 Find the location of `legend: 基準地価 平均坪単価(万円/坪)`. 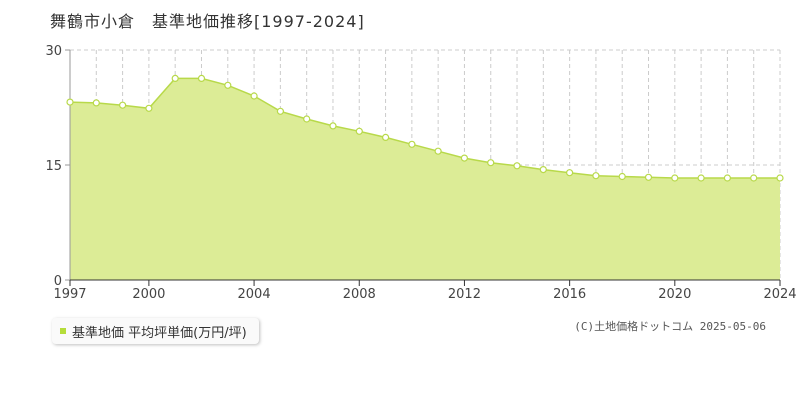

legend: 基準地価 平均坪単価(万円/坪) is located at coordinates (155, 331).